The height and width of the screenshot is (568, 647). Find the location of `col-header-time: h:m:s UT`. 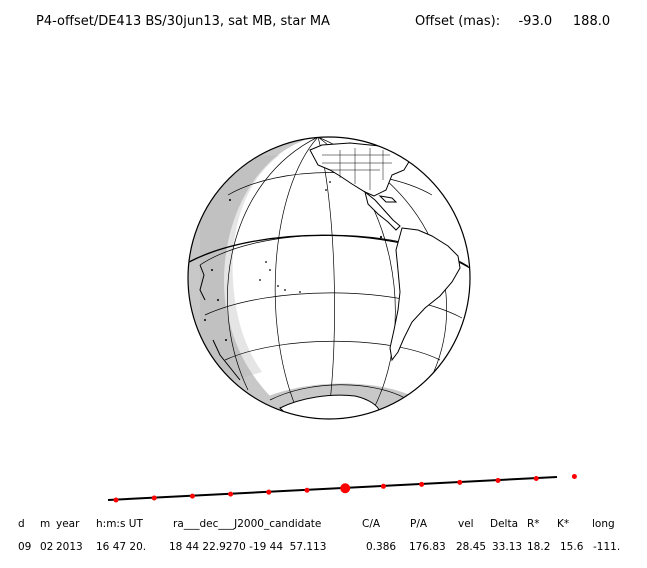

col-header-time: h:m:s UT is located at coordinates (119, 524).